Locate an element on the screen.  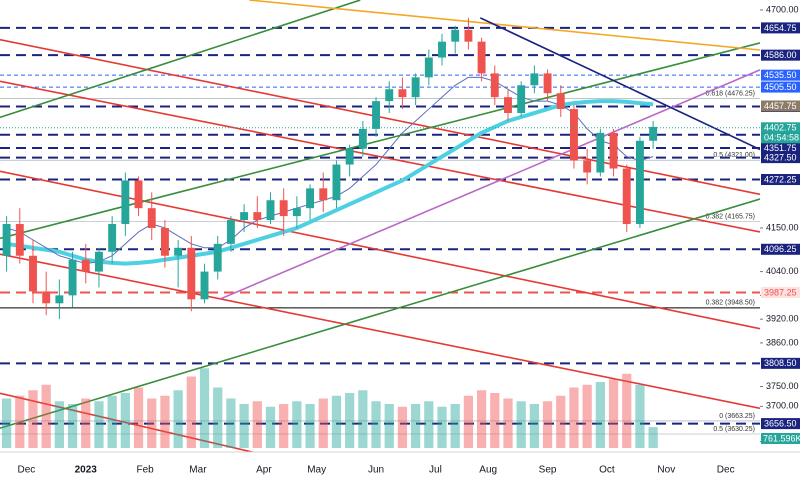
countdown-box is located at coordinates (780, 138).